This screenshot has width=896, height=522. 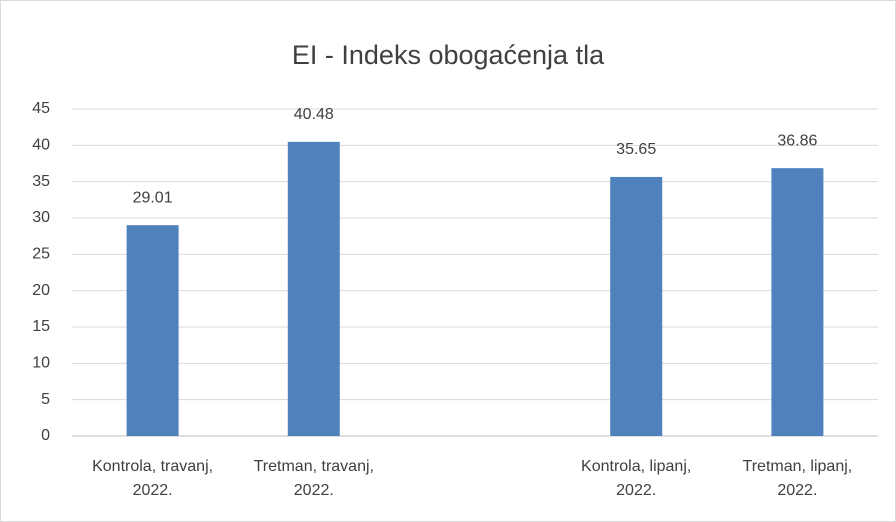 I want to click on y-tick-label: 20, so click(x=41, y=290).